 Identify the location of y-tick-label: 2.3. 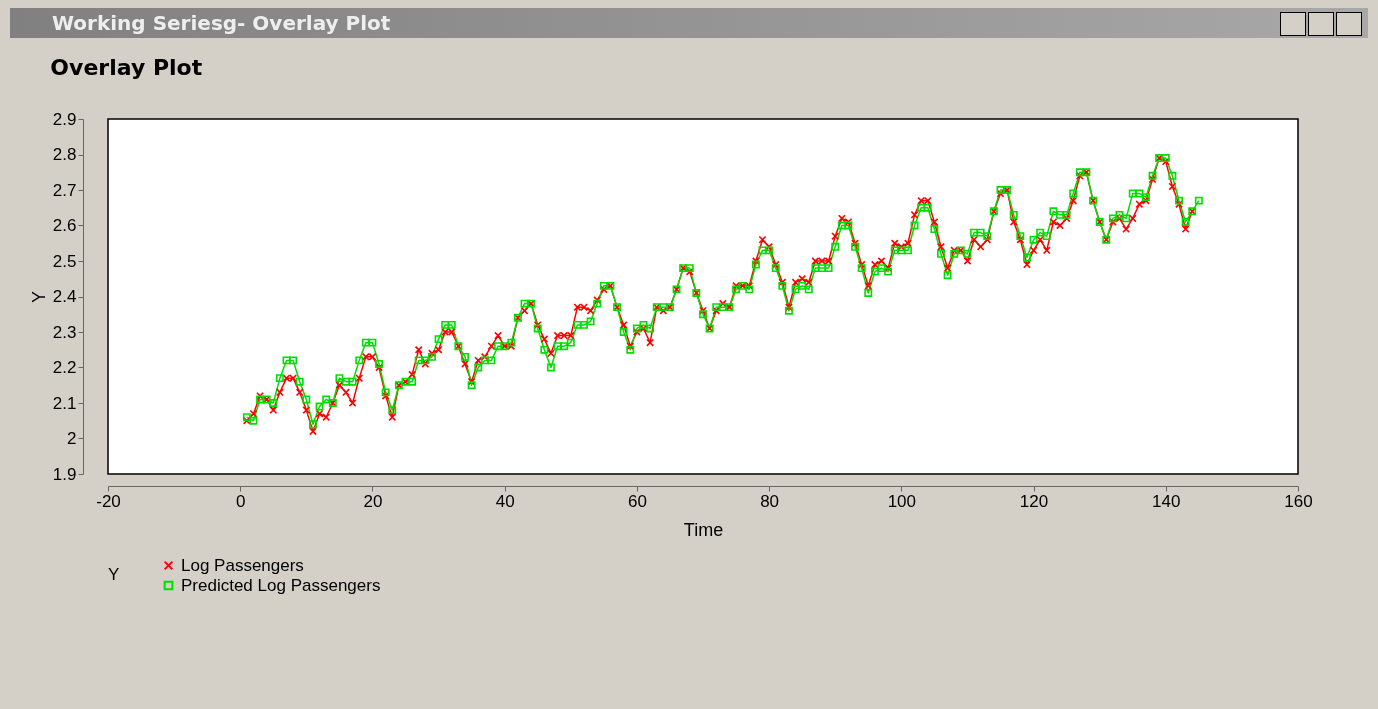
(64, 332).